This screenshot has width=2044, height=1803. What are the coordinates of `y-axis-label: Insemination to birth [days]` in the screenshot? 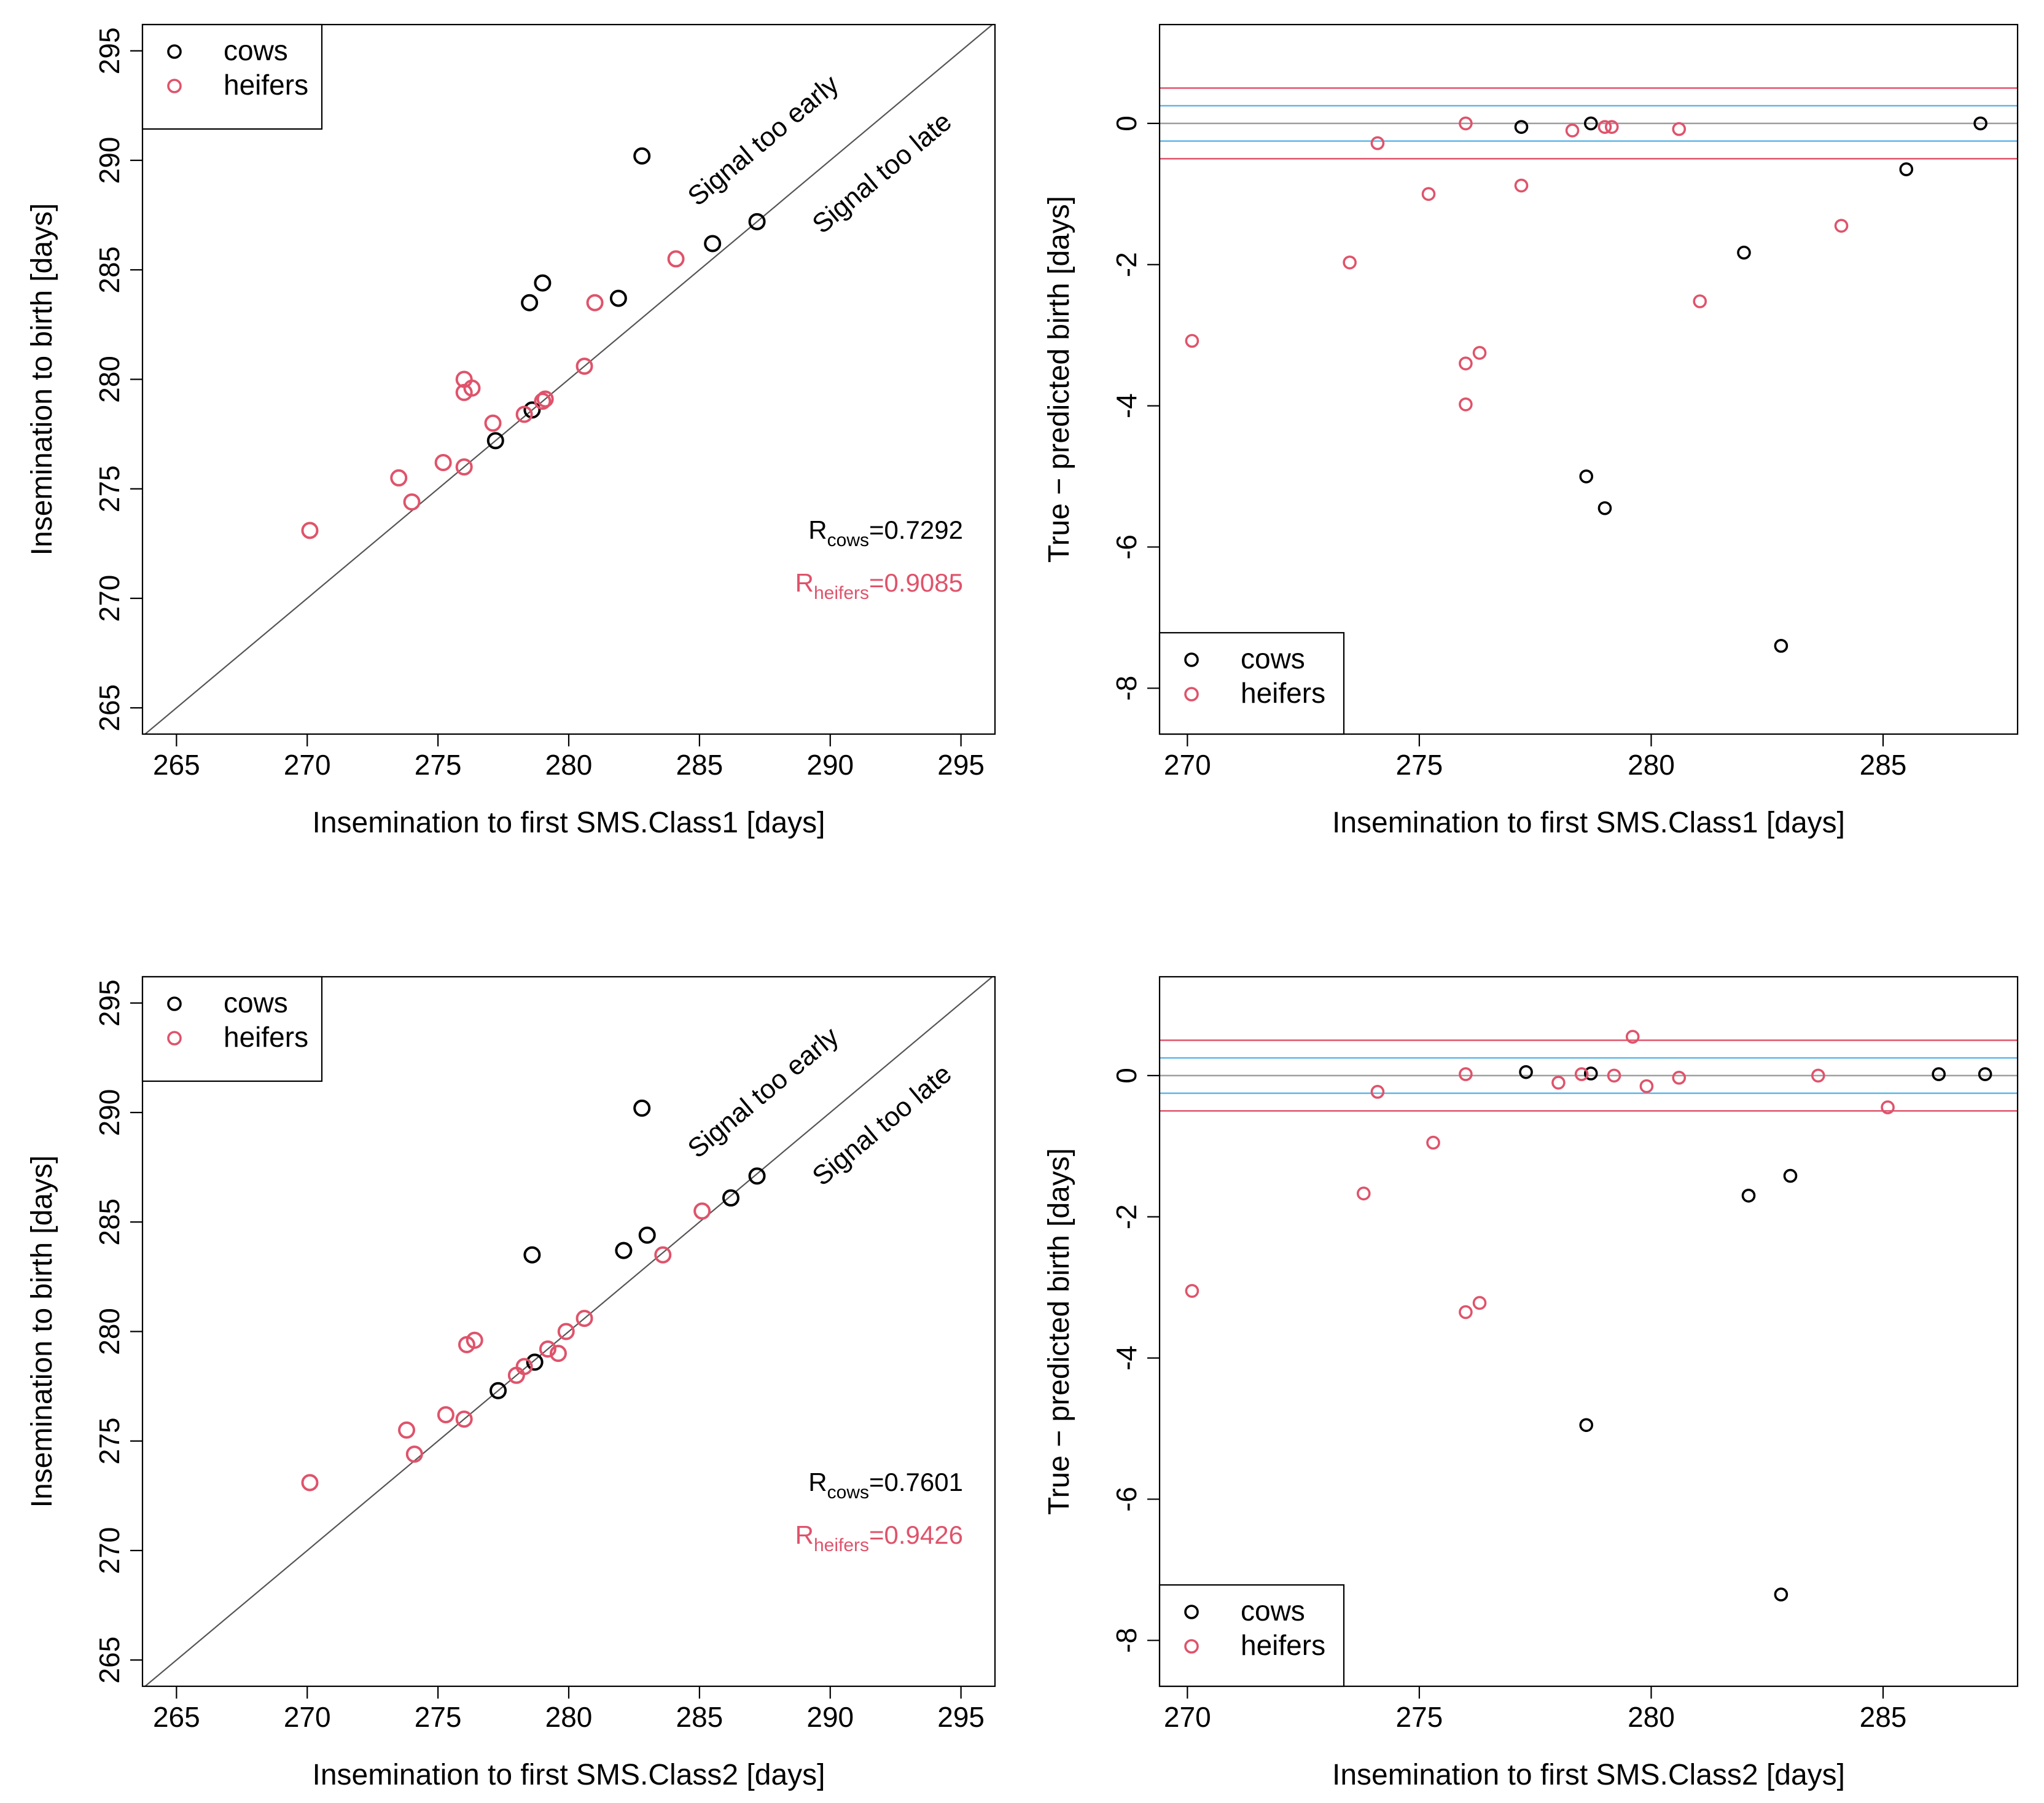 It's located at (42, 1332).